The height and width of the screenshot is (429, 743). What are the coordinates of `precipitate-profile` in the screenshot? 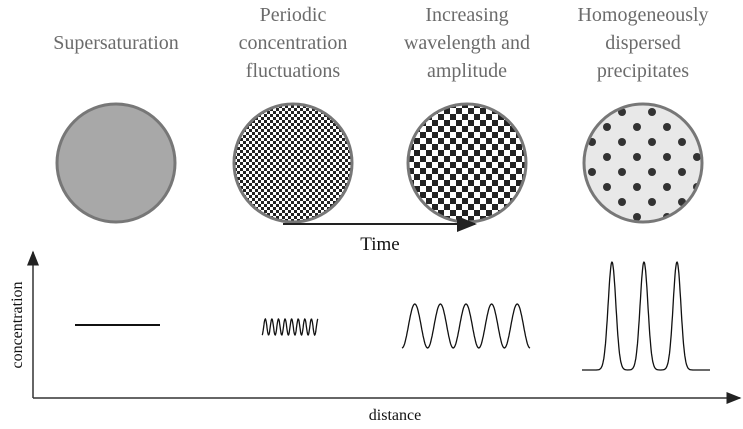 It's located at (646, 316).